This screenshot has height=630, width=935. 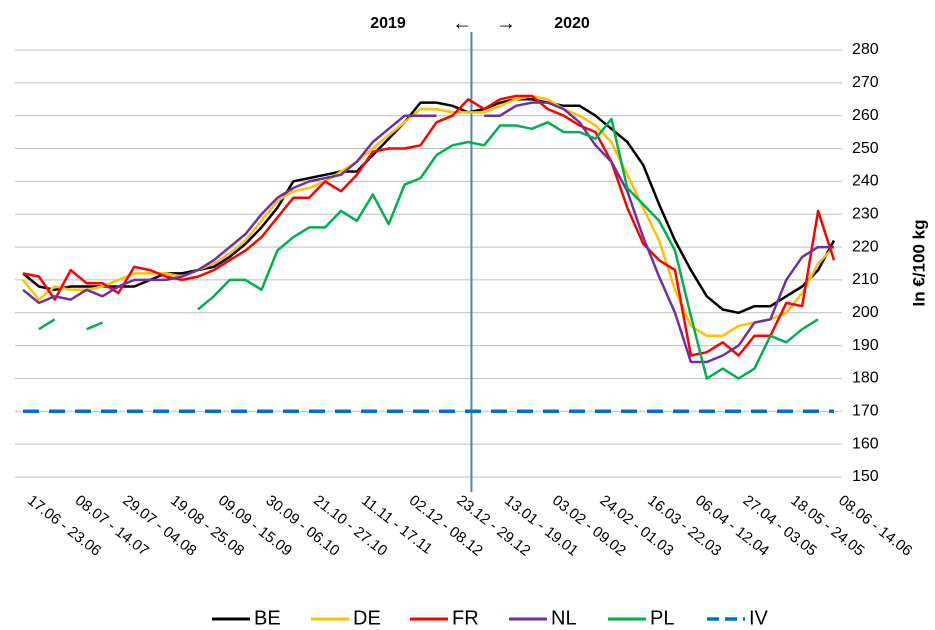 What do you see at coordinates (572, 23) in the screenshot?
I see `annotation: 2020` at bounding box center [572, 23].